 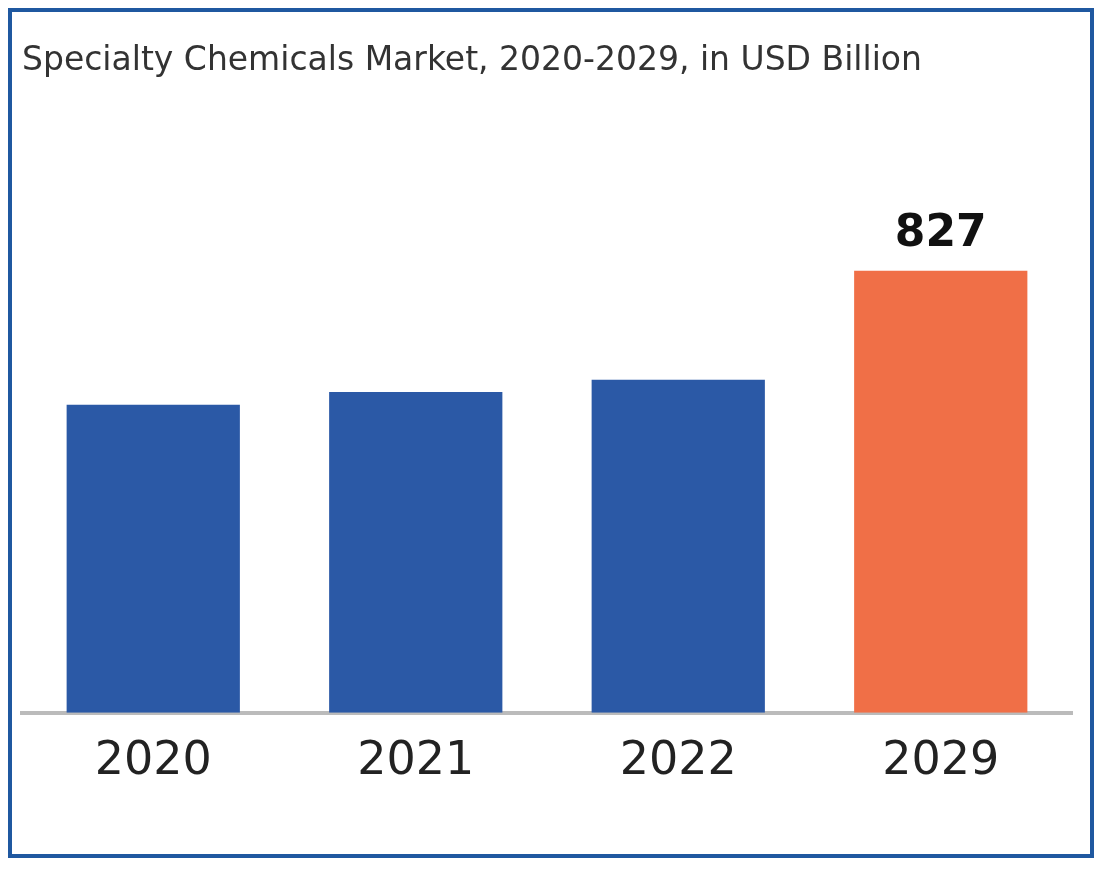 What do you see at coordinates (416, 758) in the screenshot?
I see `x-tick-label: 2021` at bounding box center [416, 758].